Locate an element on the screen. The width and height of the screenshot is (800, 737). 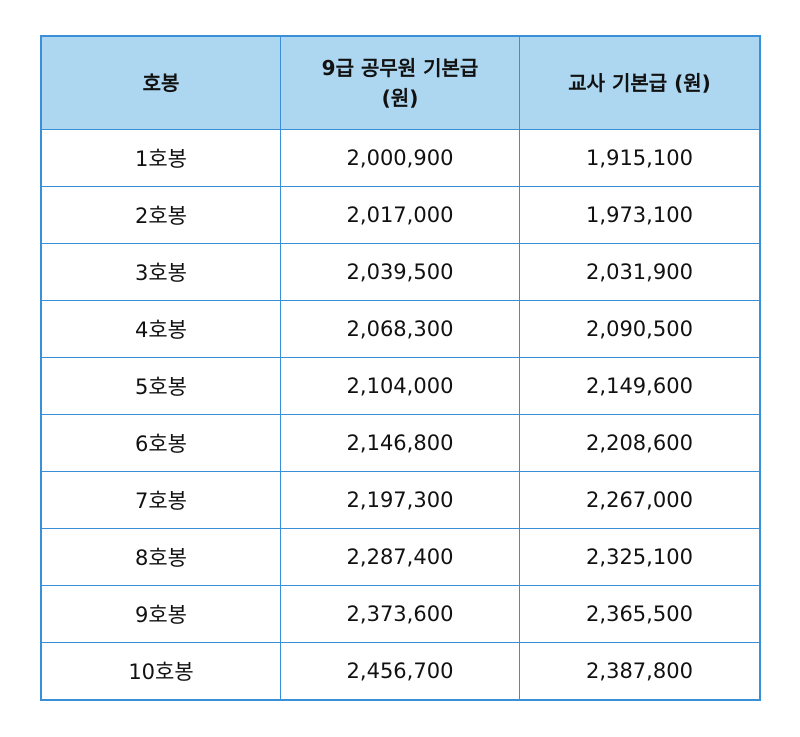
cell-step: 10호봉 is located at coordinates (160, 671).